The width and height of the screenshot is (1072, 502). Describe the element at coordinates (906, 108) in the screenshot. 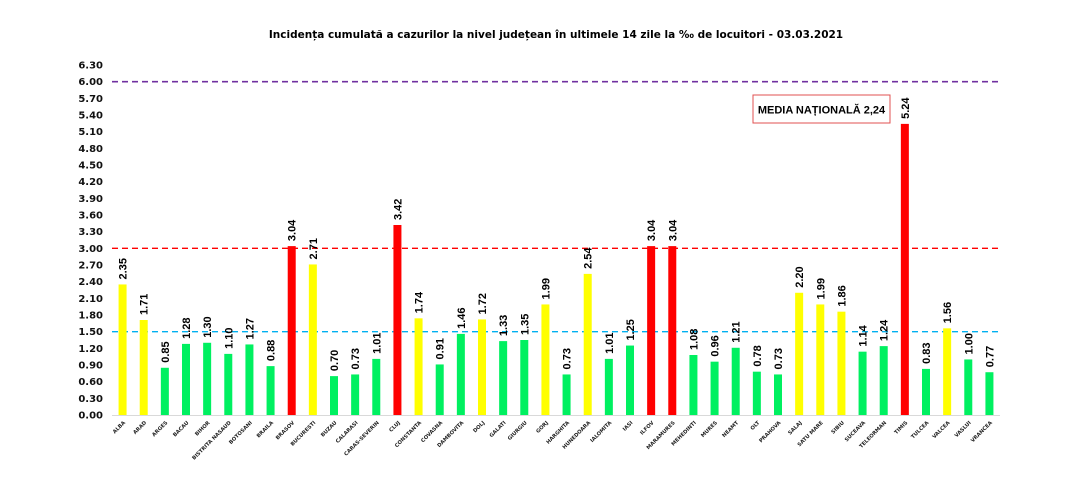

I see `value-label: 5.24` at that location.